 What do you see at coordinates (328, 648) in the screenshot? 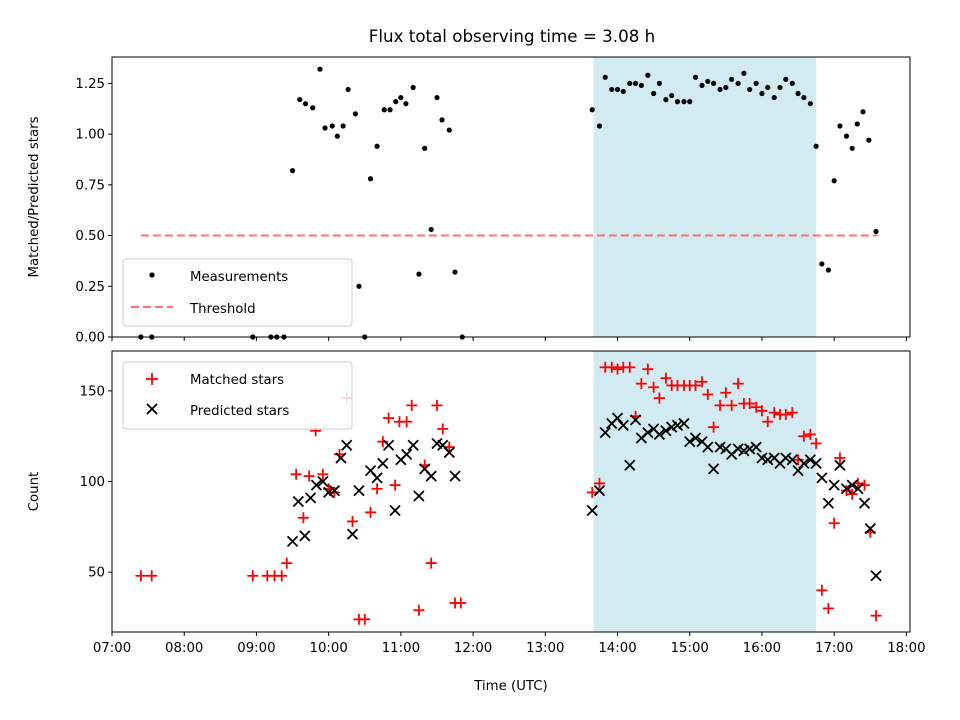
I see `x-tick-label: 10:00` at bounding box center [328, 648].